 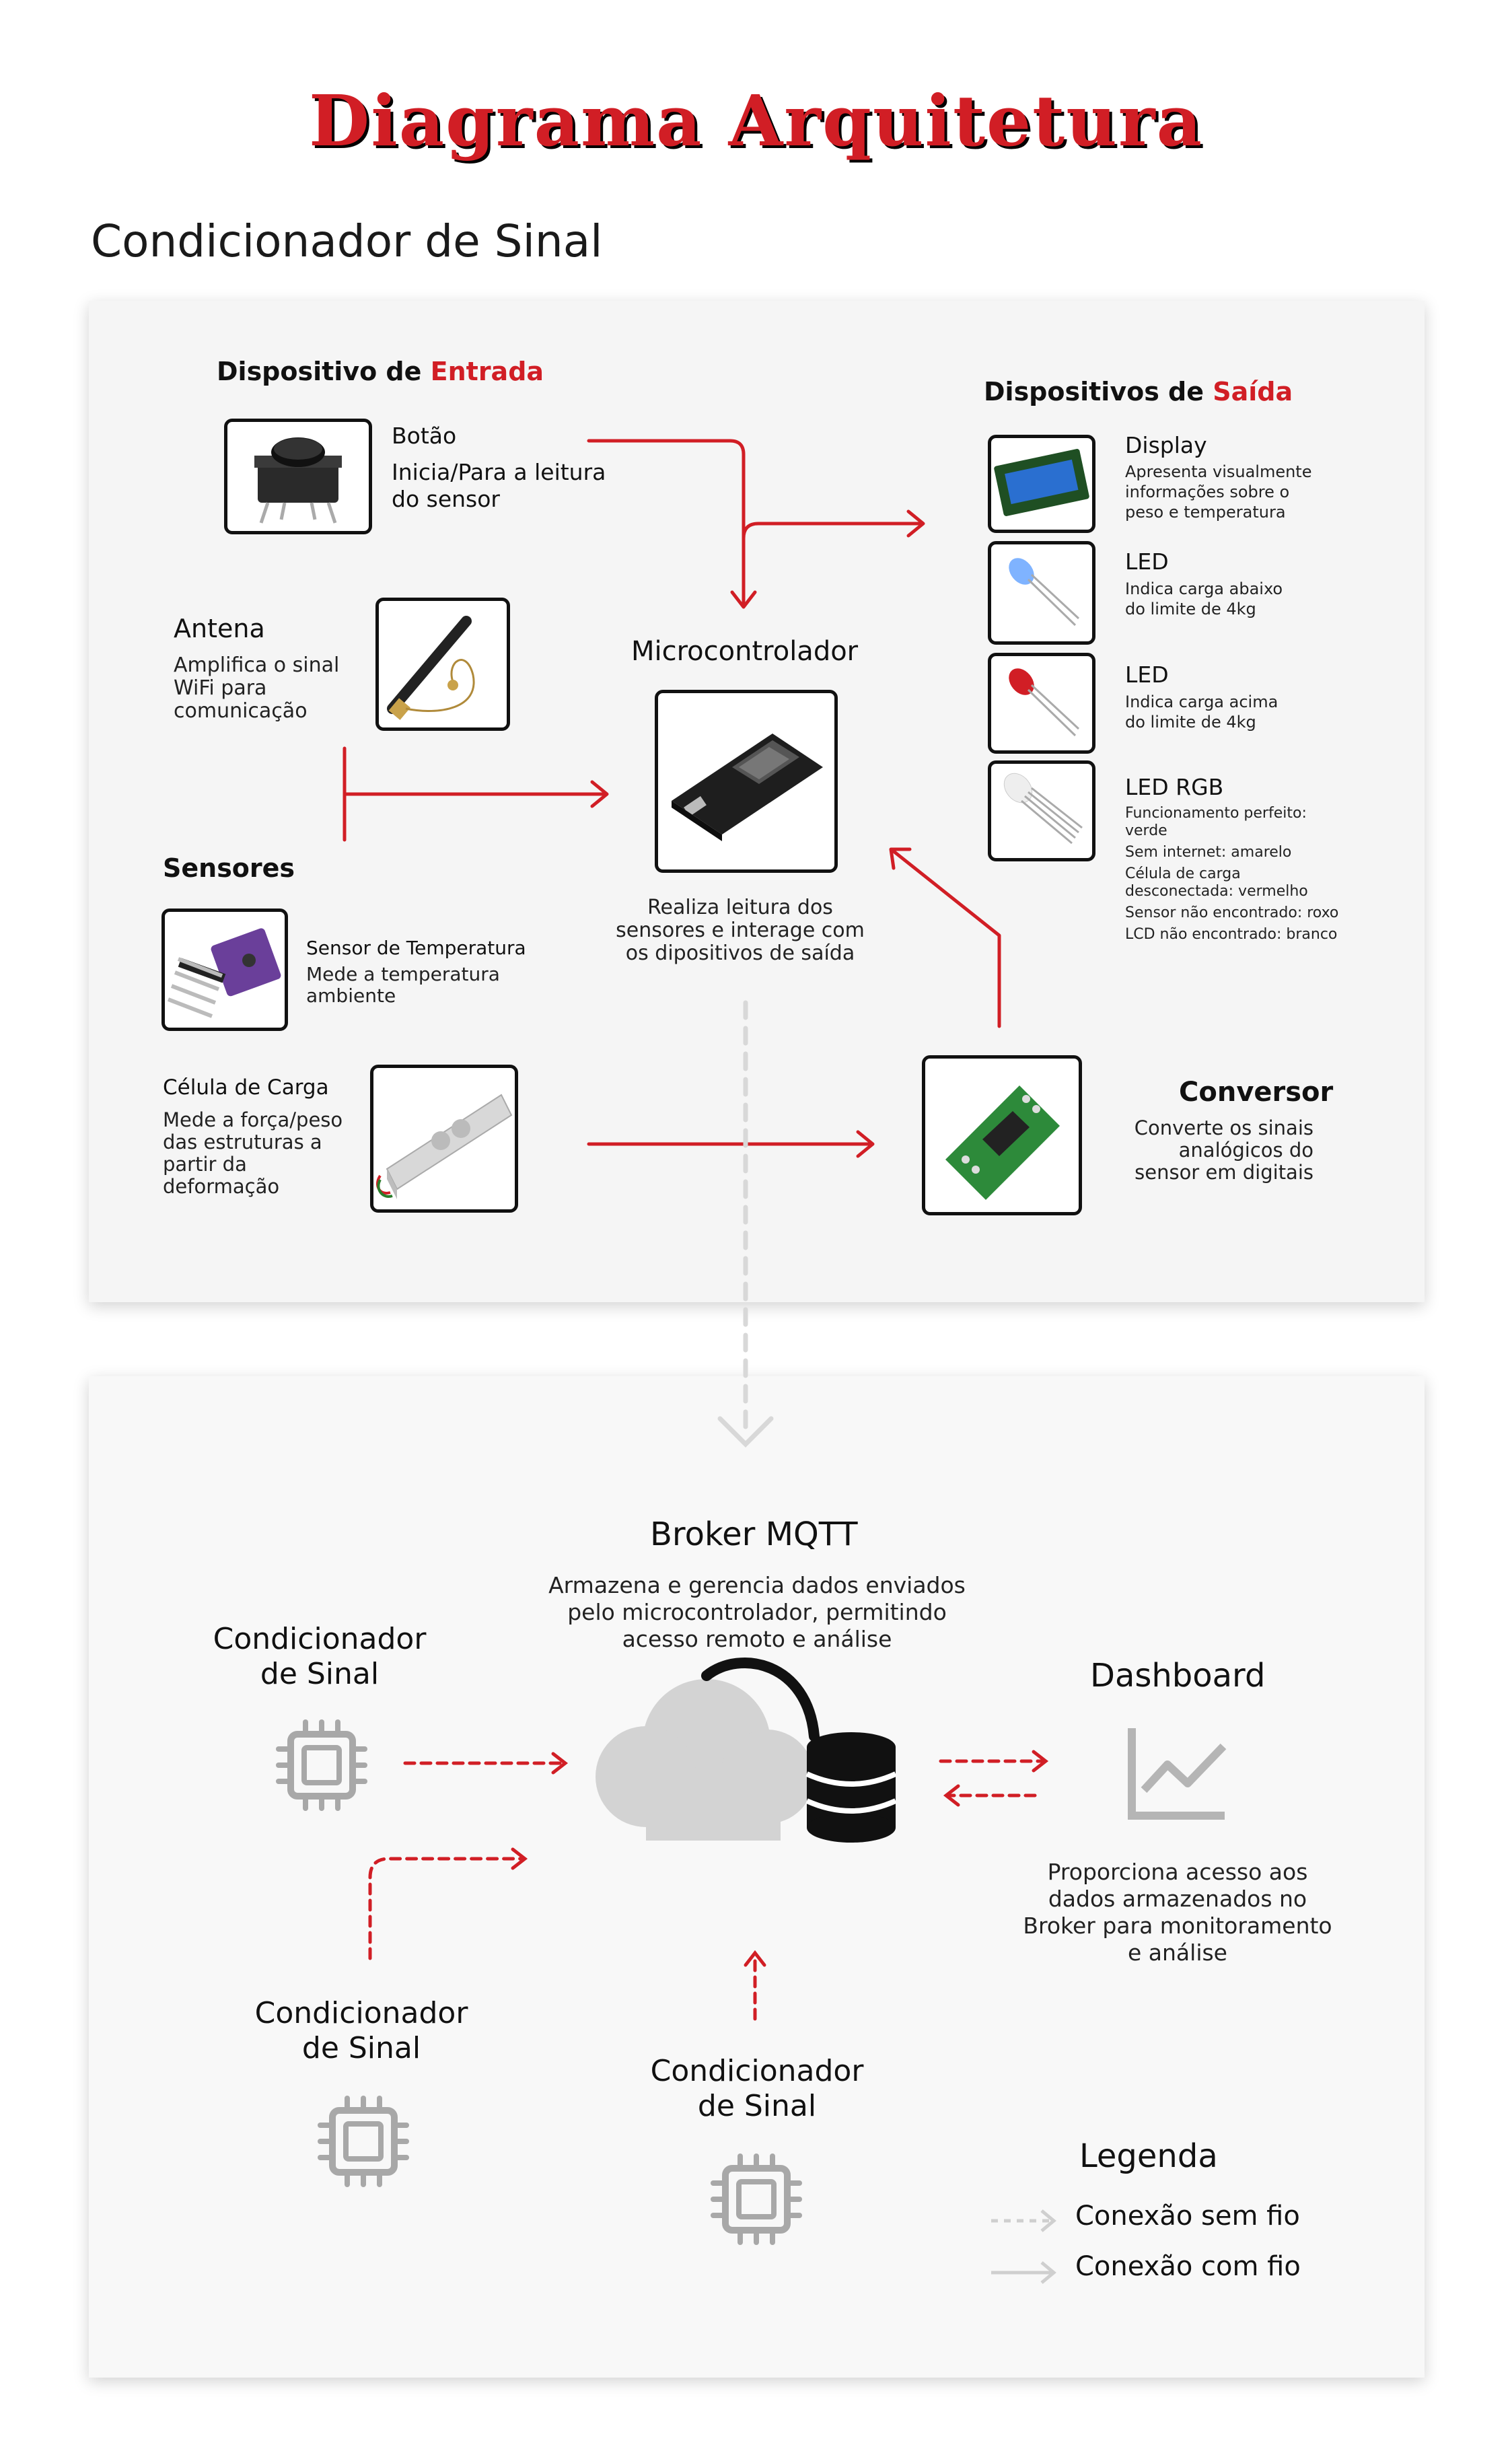 What do you see at coordinates (1174, 787) in the screenshot?
I see `led-rgb-name: LED RGB` at bounding box center [1174, 787].